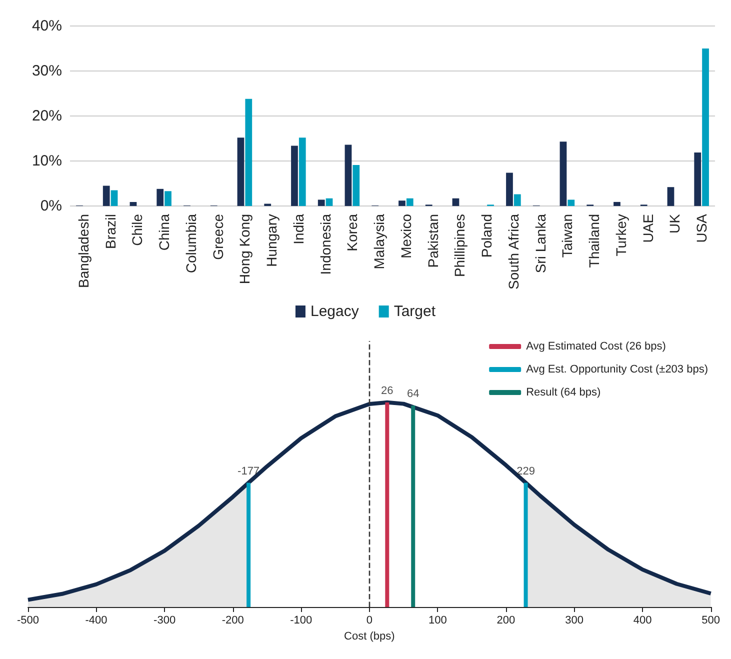  What do you see at coordinates (190, 244) in the screenshot?
I see `x-tick-label: Columbia` at bounding box center [190, 244].